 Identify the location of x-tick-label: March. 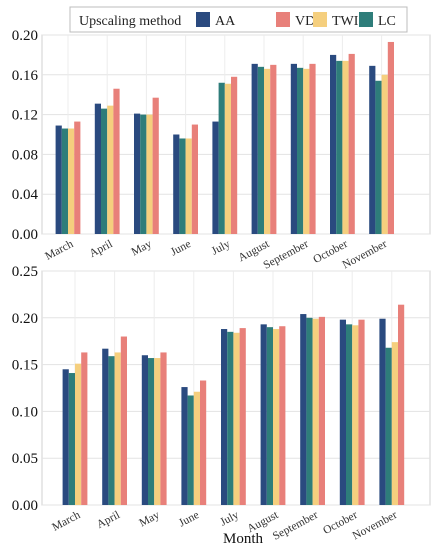
(59, 250).